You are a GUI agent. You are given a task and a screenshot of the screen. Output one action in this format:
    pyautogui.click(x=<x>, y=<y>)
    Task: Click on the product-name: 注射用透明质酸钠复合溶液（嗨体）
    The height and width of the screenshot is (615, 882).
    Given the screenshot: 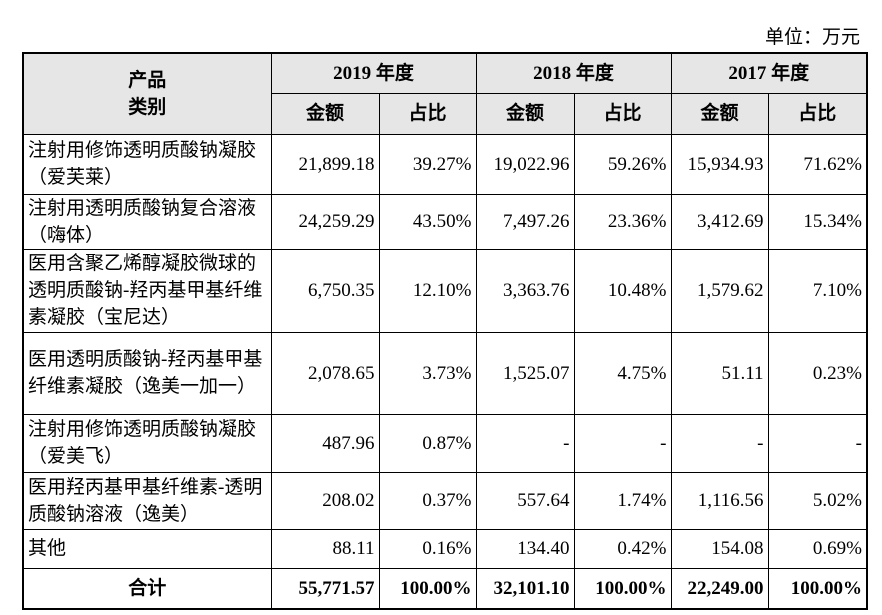 What is the action you would take?
    pyautogui.click(x=147, y=221)
    